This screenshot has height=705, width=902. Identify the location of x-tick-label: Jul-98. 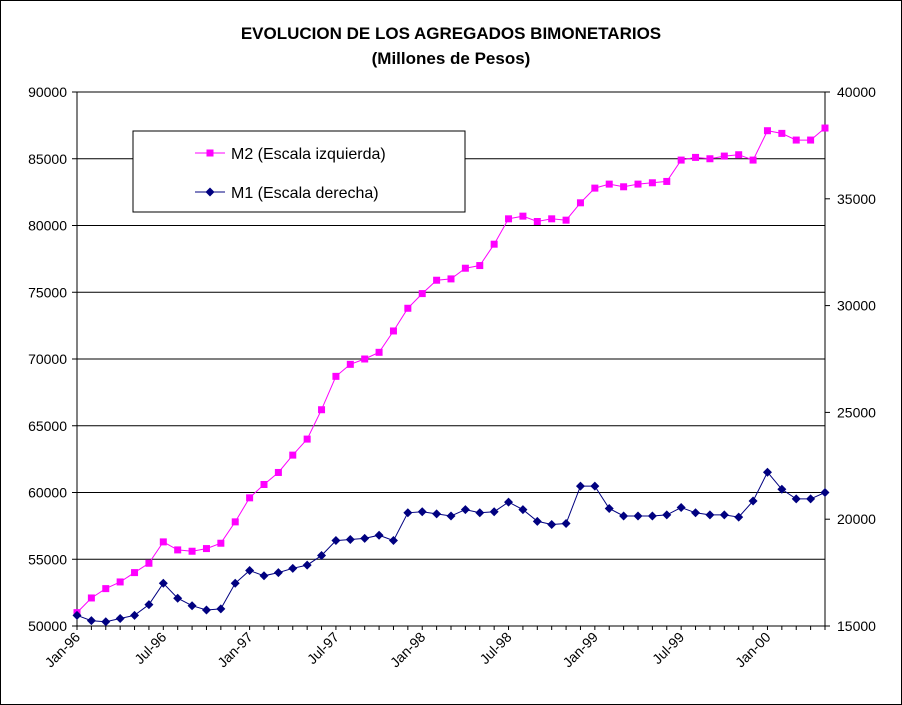
(495, 648).